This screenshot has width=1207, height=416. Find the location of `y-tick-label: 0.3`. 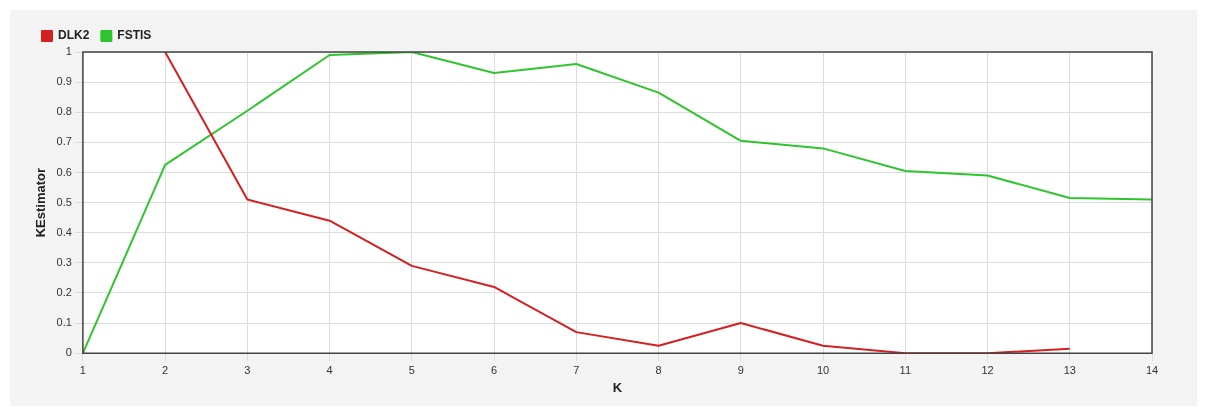

y-tick-label: 0.3 is located at coordinates (64, 261).